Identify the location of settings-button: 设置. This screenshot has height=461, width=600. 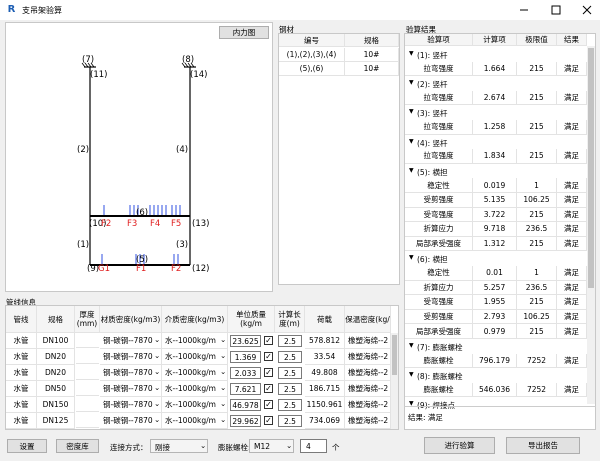
(27, 446).